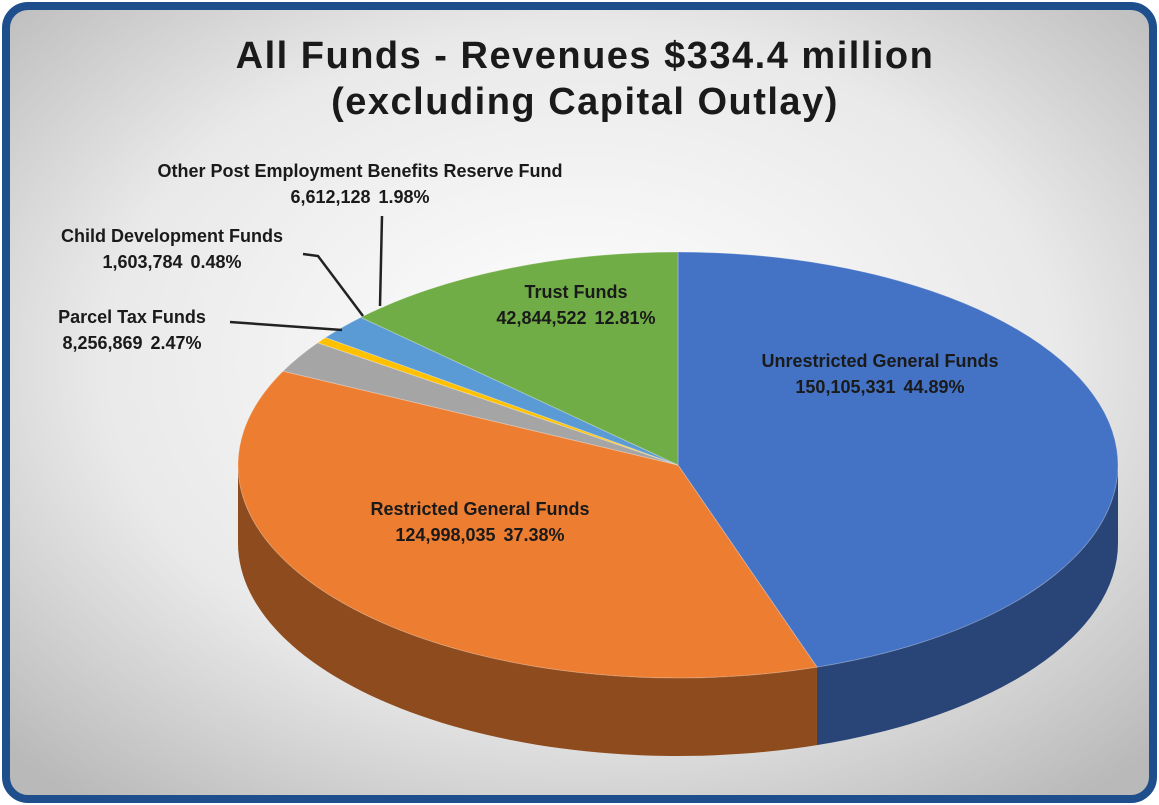 This screenshot has height=805, width=1159. I want to click on percent-label: 37.38%, so click(534, 535).